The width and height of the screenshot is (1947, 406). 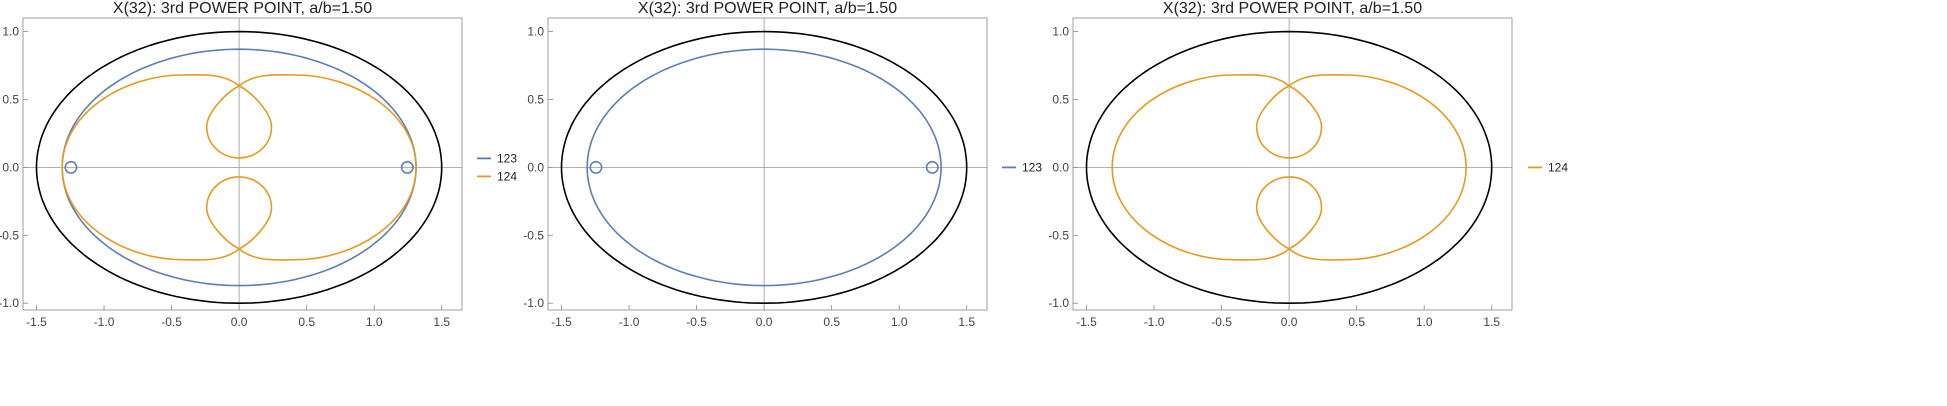 I want to click on series-123-oval, so click(x=764, y=167).